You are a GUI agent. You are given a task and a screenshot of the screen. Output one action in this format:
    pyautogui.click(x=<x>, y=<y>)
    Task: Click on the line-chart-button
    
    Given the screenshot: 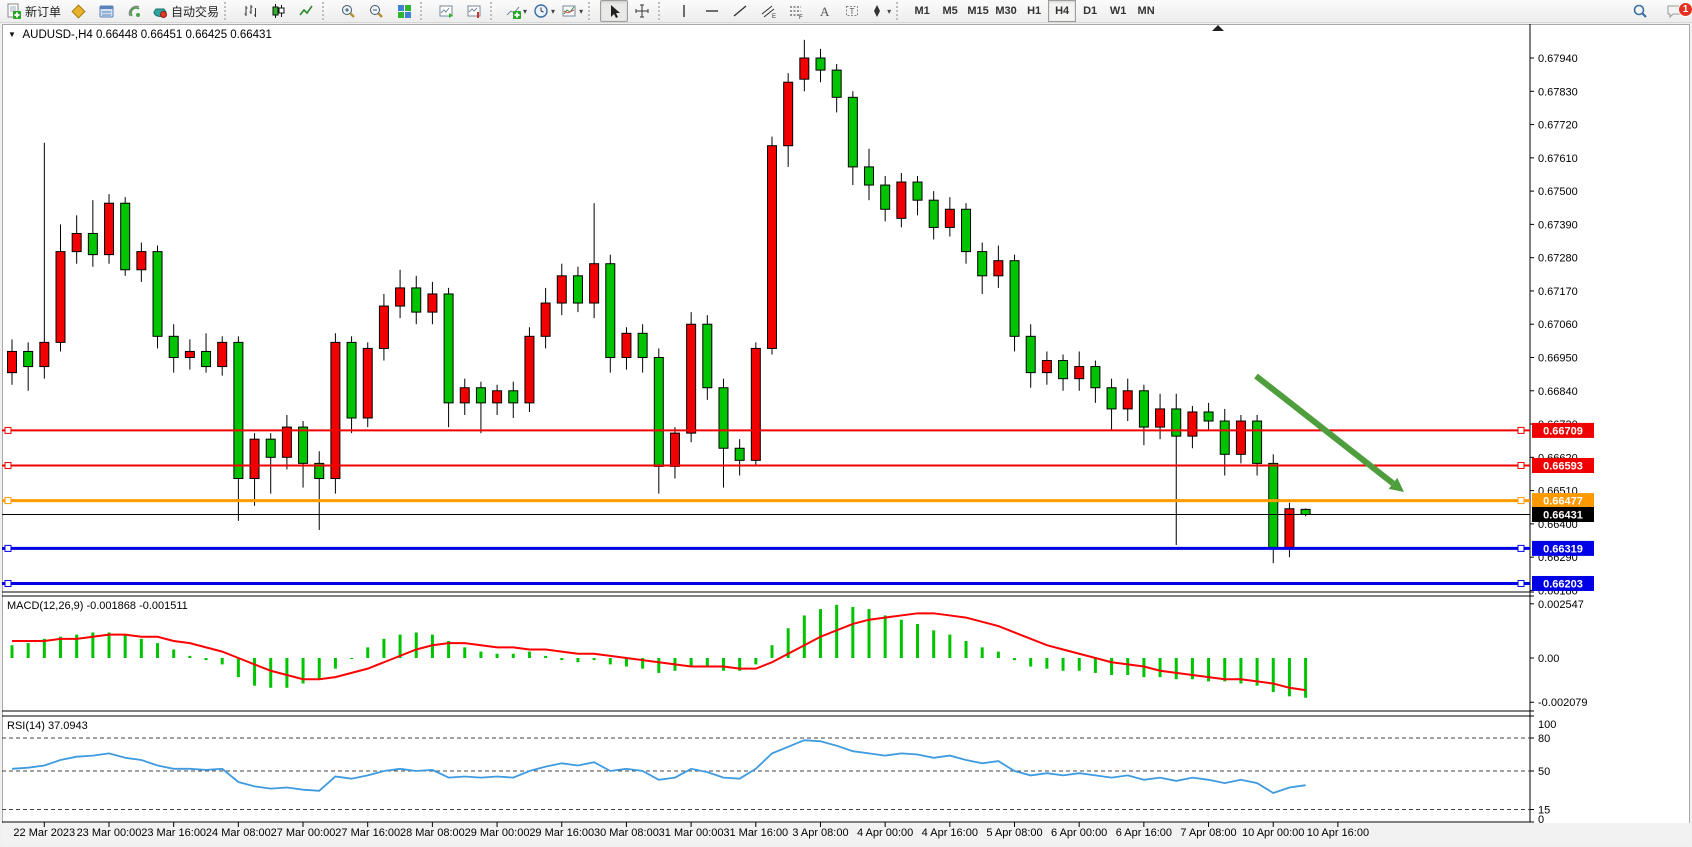 What is the action you would take?
    pyautogui.click(x=306, y=11)
    